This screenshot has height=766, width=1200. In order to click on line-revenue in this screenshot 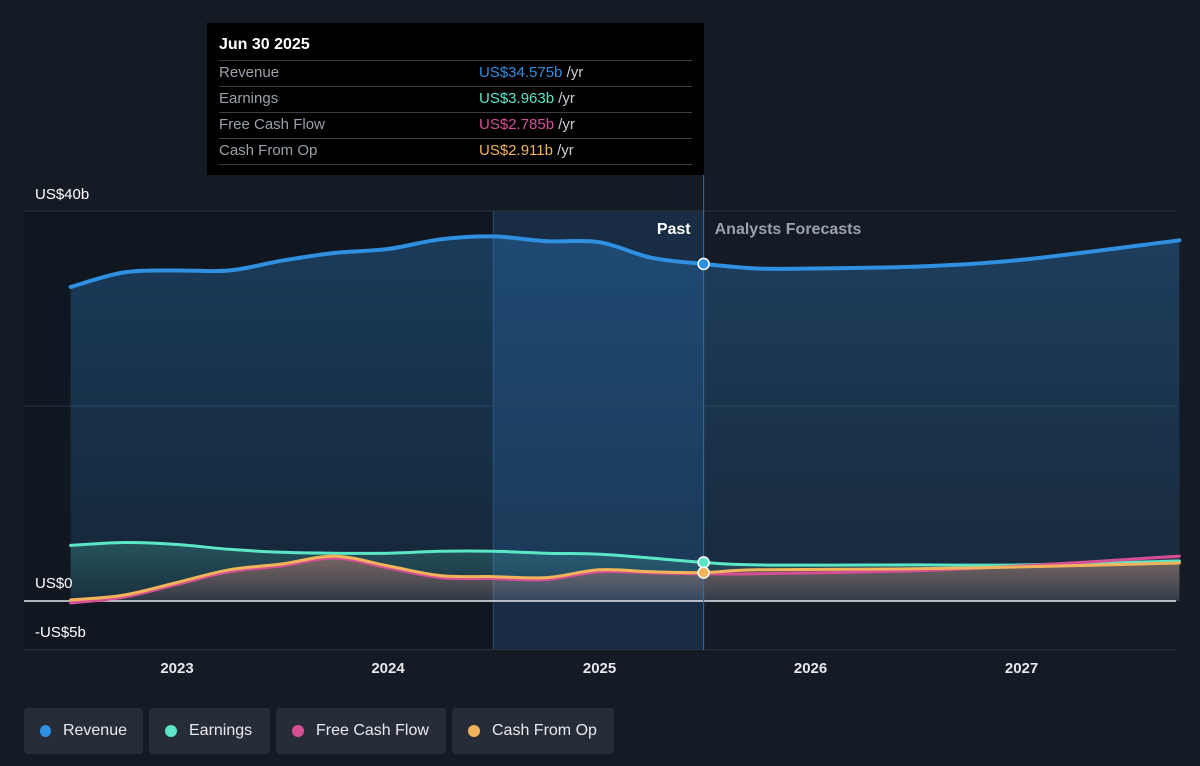, I will do `click(625, 261)`.